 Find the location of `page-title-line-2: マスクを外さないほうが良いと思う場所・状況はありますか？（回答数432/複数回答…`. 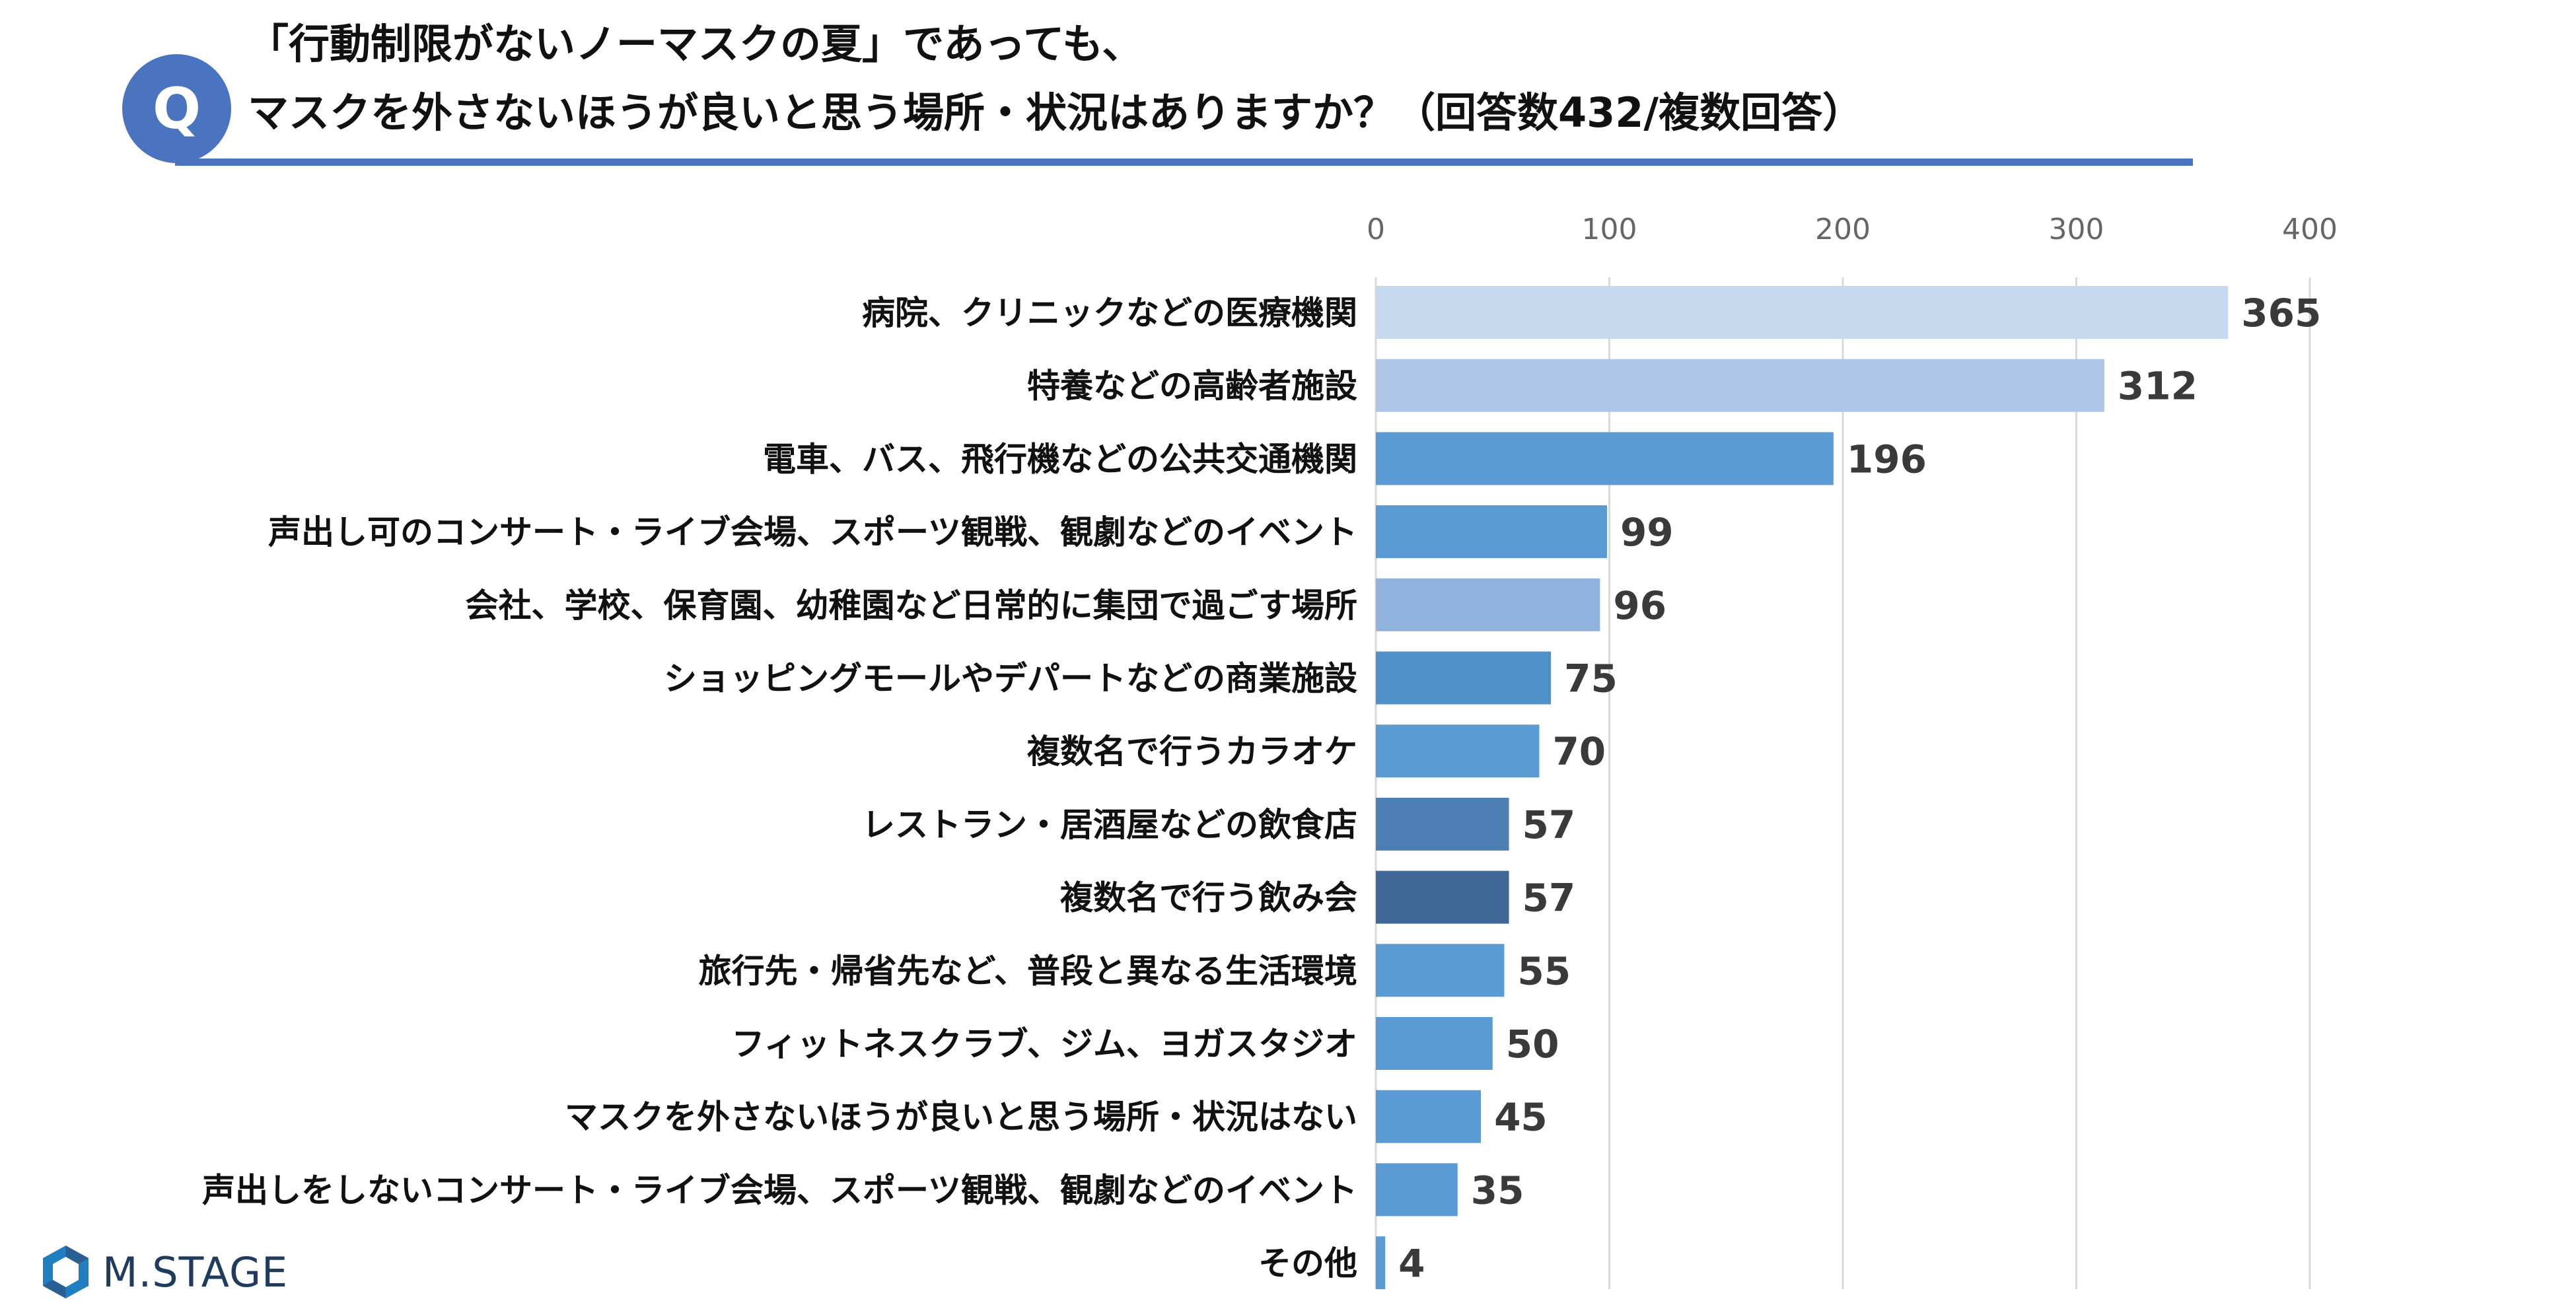

page-title-line-2: マスクを外さないほうが良いと思う場所・状況はありますか？（回答数432/複数回答… is located at coordinates (1056, 112).